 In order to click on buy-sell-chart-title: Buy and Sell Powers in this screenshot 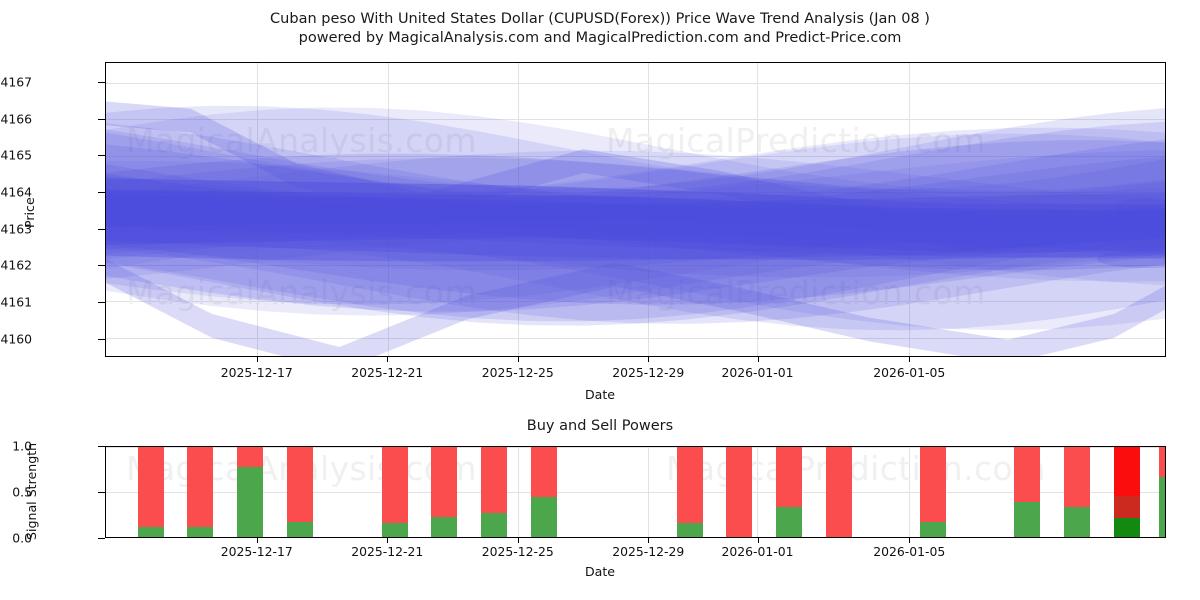, I will do `click(600, 426)`.